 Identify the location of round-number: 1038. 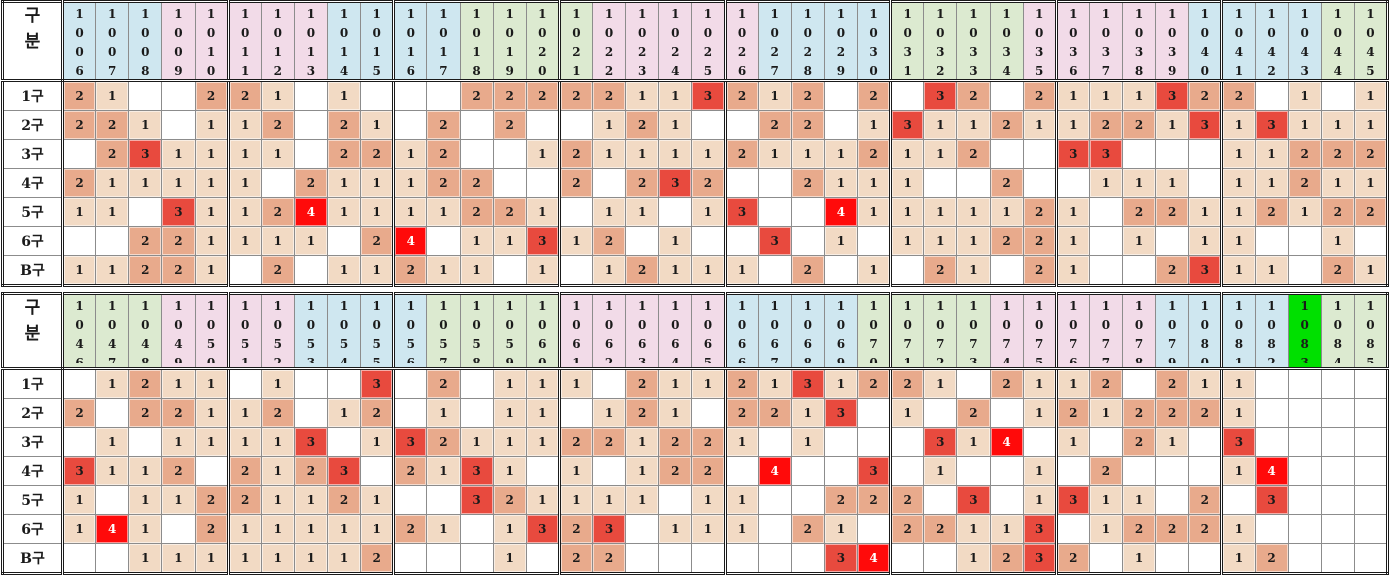
(1139, 41).